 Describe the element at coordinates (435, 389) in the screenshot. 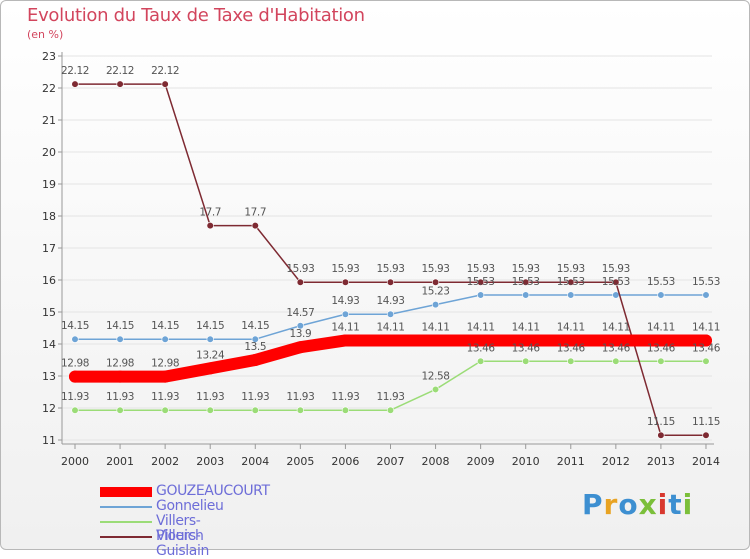

I see `point-villers-plouich-2008` at that location.